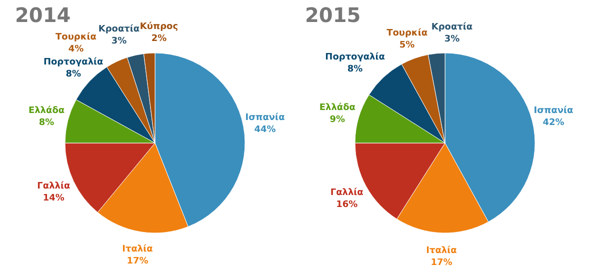 The image size is (600, 275). I want to click on data-label: 44%, so click(265, 130).